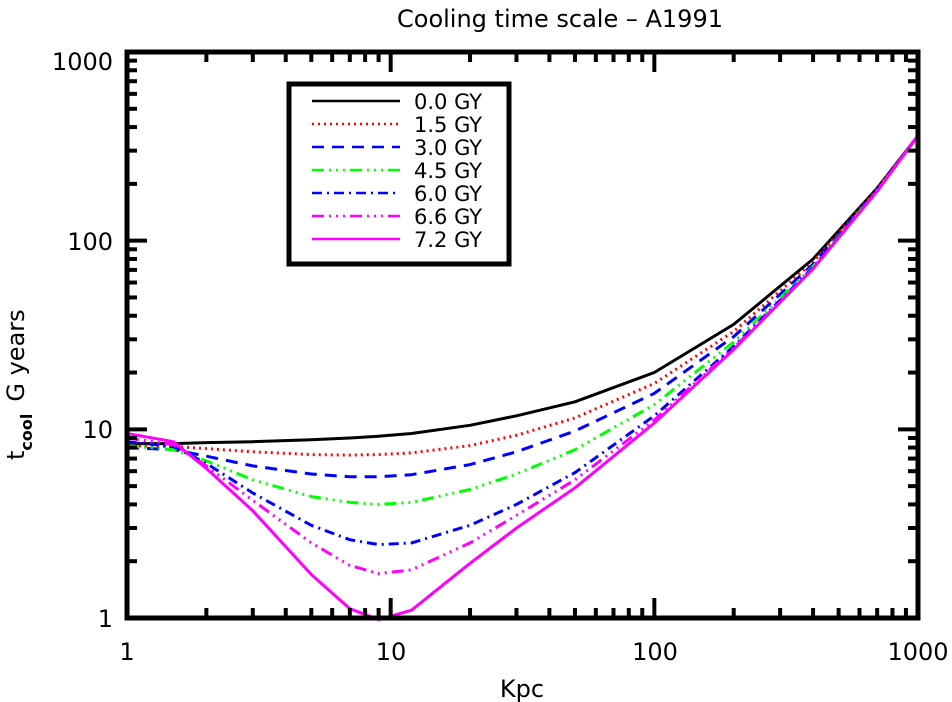 The image size is (952, 702). What do you see at coordinates (448, 102) in the screenshot?
I see `legend-label: 0.0 GY` at bounding box center [448, 102].